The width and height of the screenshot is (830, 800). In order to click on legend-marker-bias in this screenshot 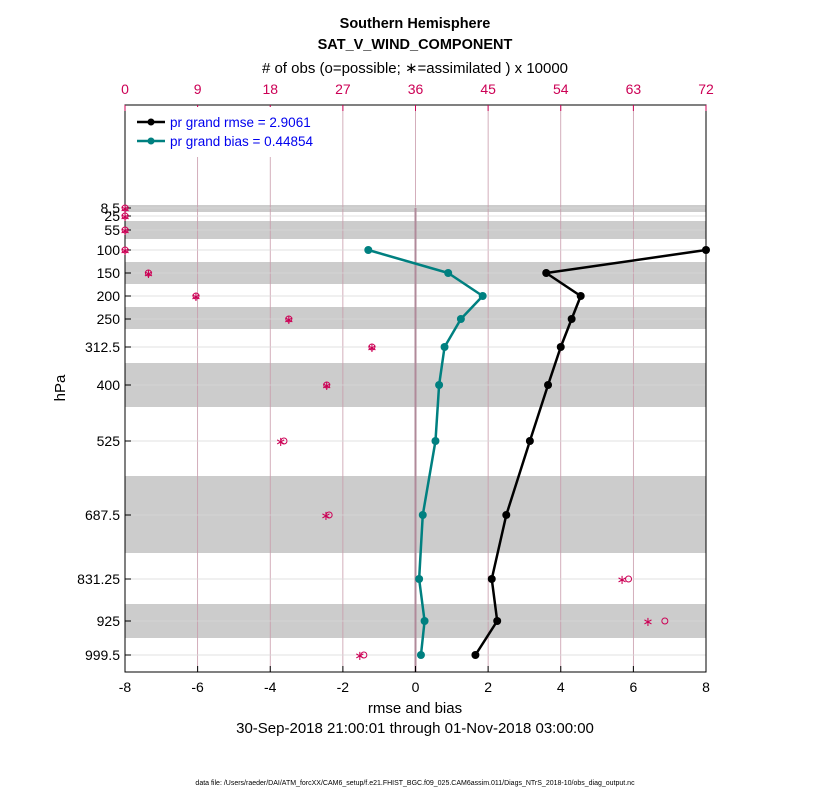, I will do `click(151, 141)`.